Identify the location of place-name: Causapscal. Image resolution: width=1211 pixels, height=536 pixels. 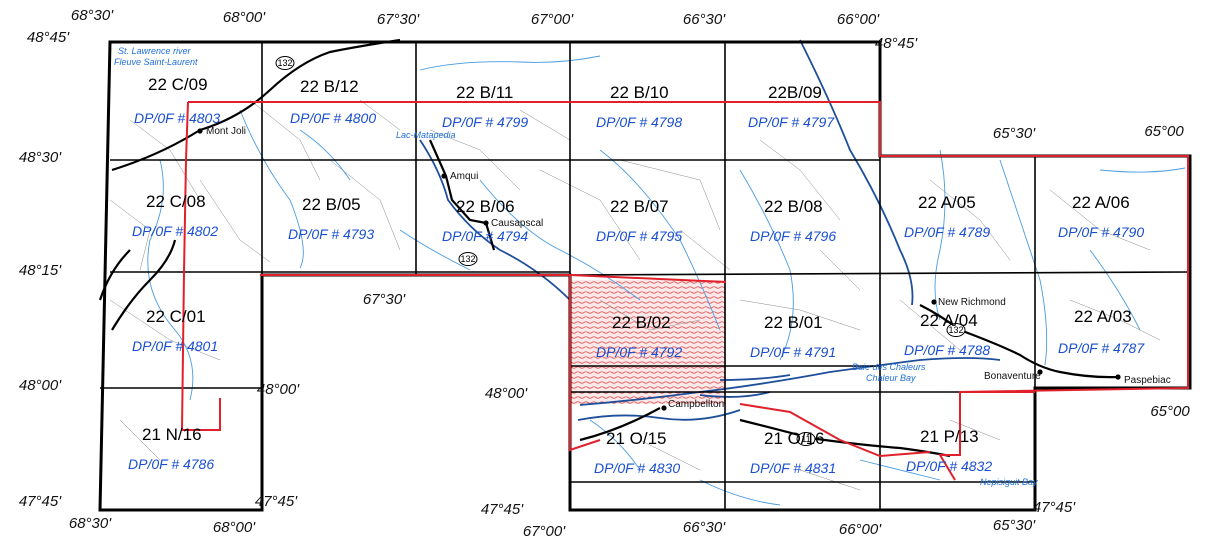
(517, 223).